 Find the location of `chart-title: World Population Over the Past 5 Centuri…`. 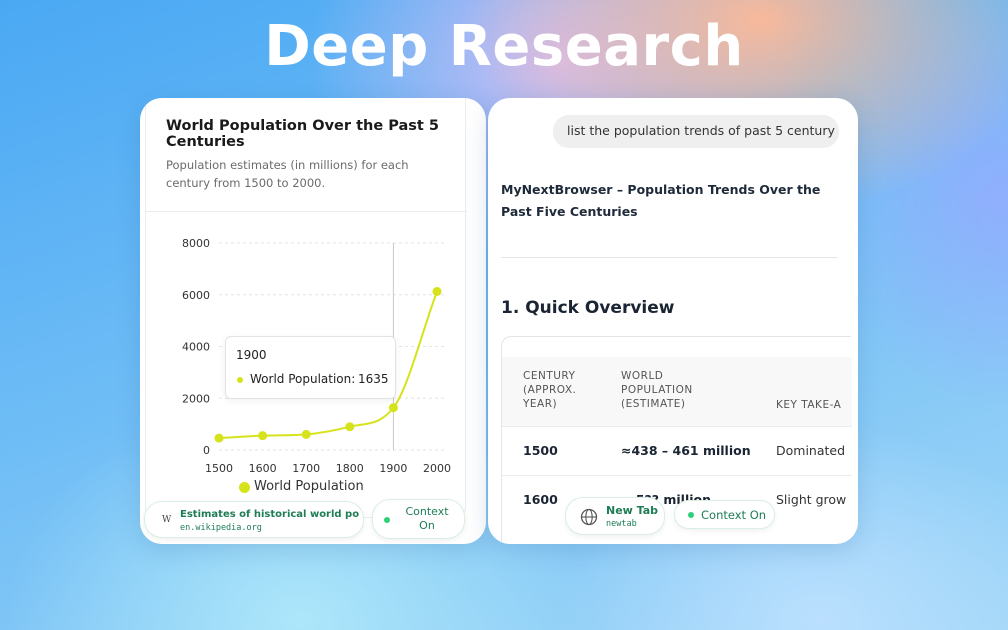

chart-title: World Population Over the Past 5 Centuri… is located at coordinates (302, 134).